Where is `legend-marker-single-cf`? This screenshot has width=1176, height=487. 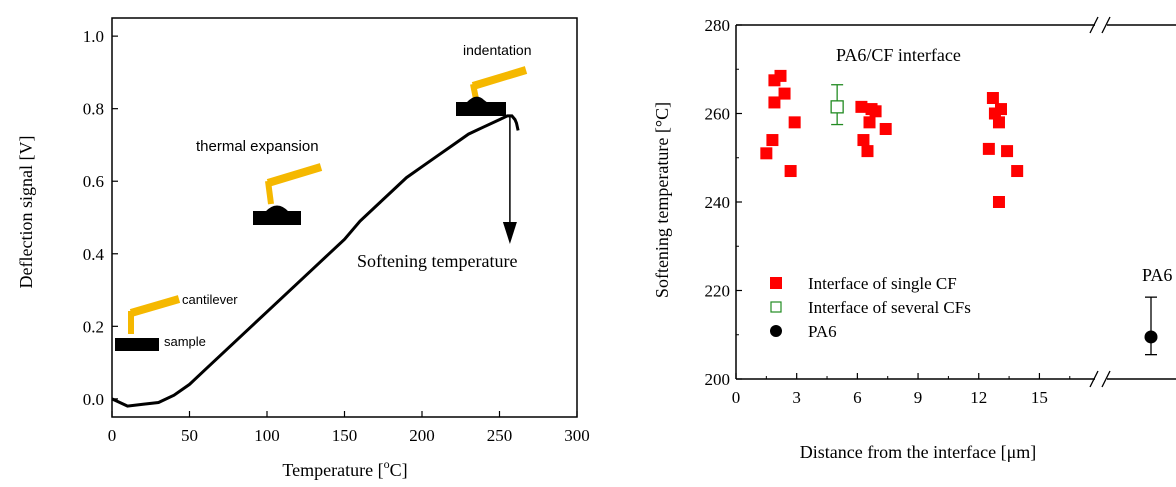
legend-marker-single-cf is located at coordinates (776, 283).